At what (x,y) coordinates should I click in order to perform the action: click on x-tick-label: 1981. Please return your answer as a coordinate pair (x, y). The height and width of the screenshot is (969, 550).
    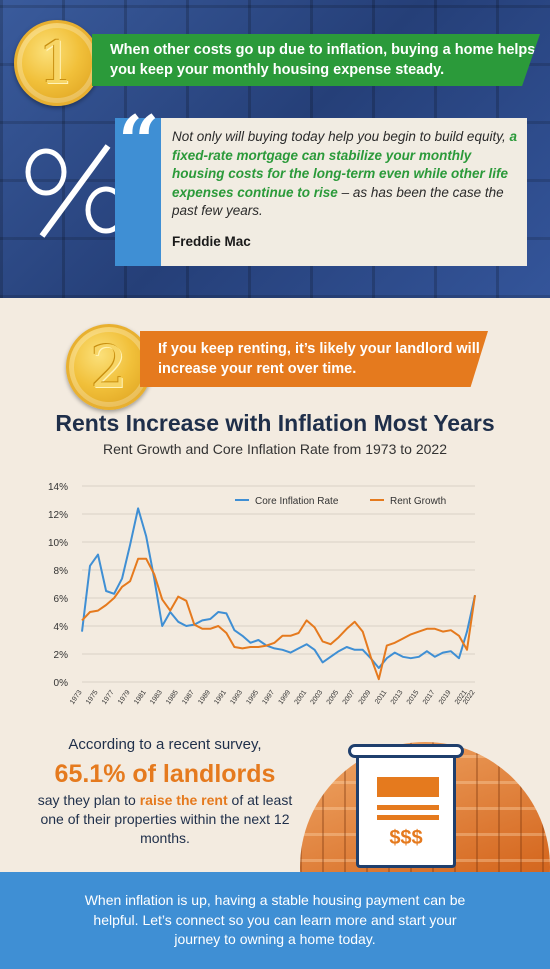
    Looking at the image, I should click on (140, 697).